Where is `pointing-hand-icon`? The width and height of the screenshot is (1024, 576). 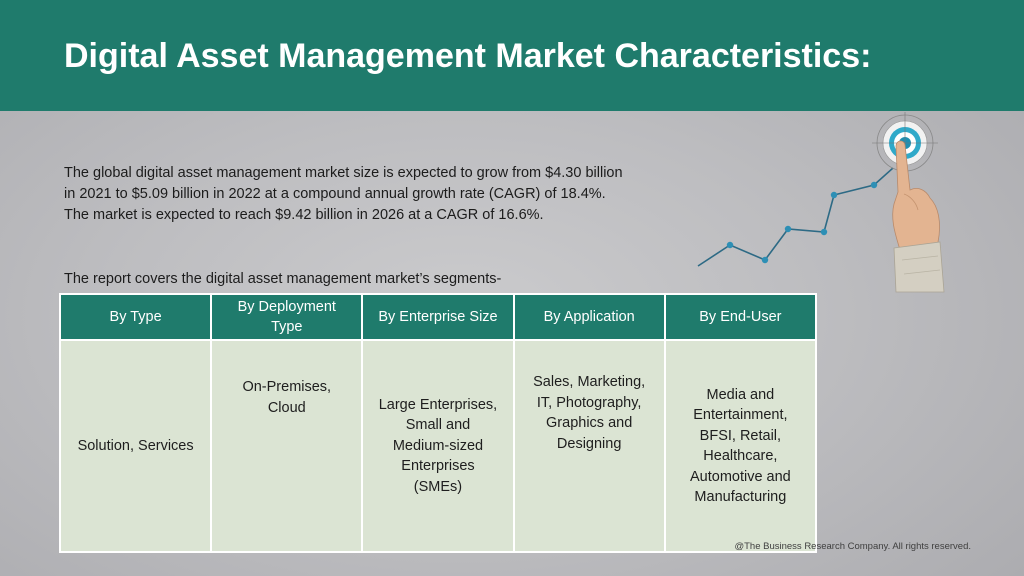
pointing-hand-icon is located at coordinates (918, 216).